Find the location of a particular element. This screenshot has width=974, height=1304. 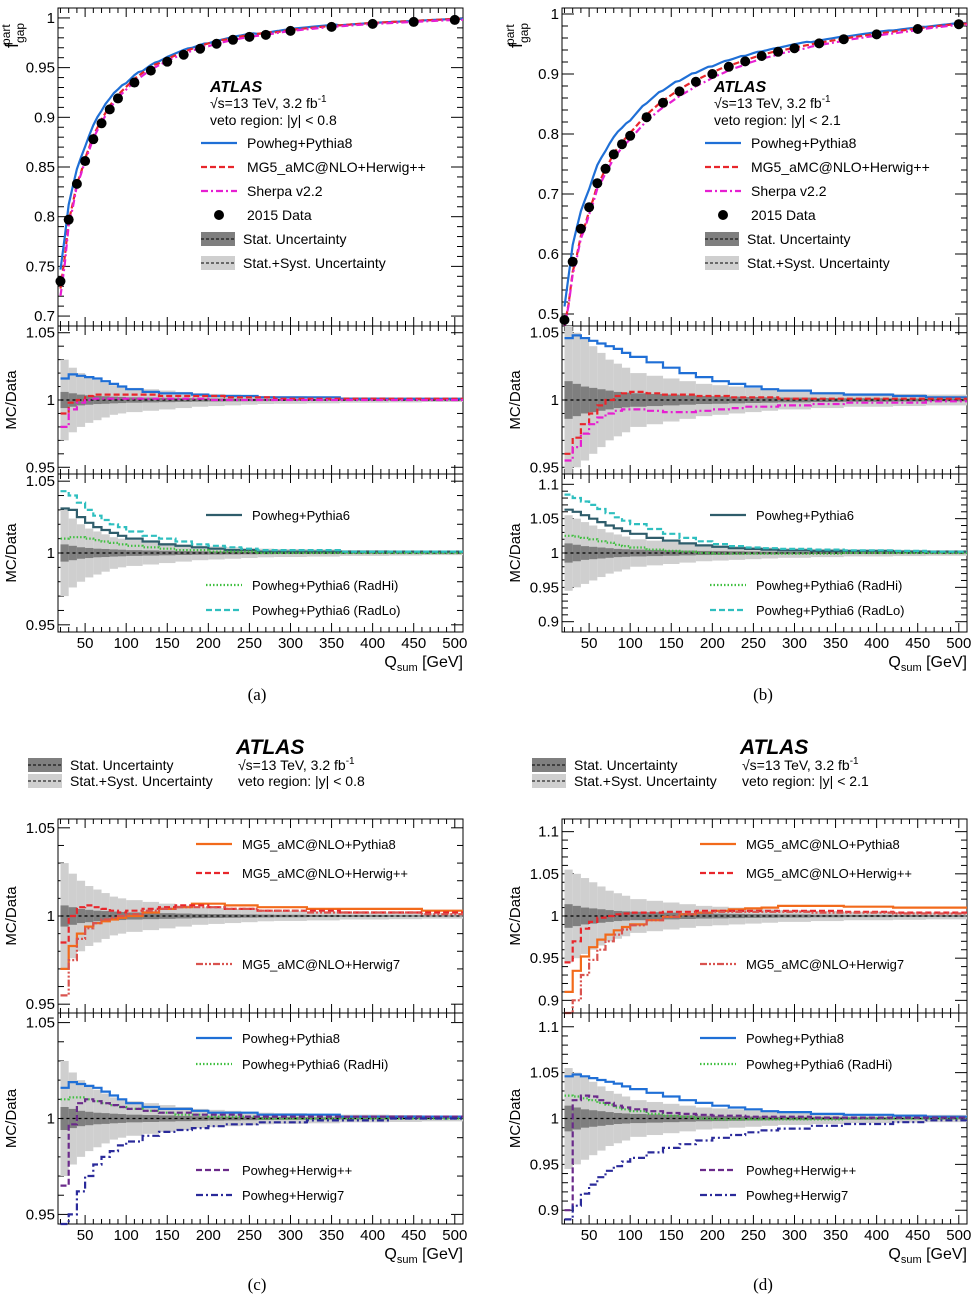

energy-label: √s=13 TeV, 3.2 fb-1 is located at coordinates (296, 764).